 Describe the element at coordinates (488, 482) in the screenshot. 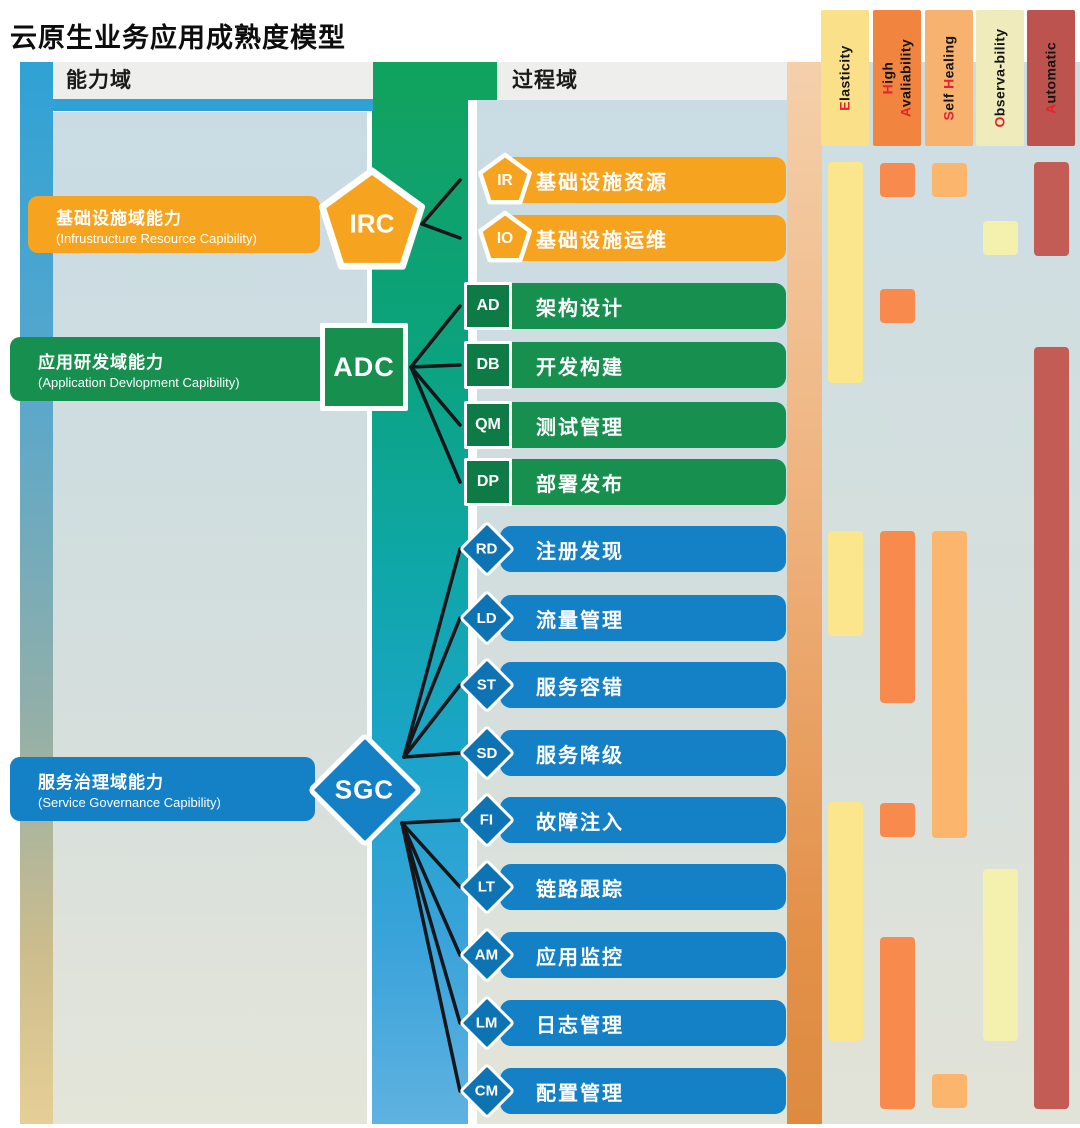

I see `badge-DP: DP` at that location.